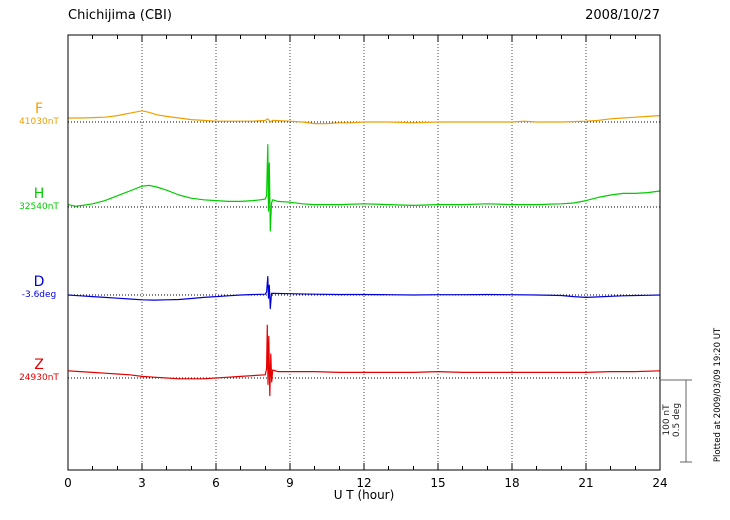 The image size is (730, 520). What do you see at coordinates (677, 420) in the screenshot?
I see `scalebar-deg: 0.5 deg` at bounding box center [677, 420].